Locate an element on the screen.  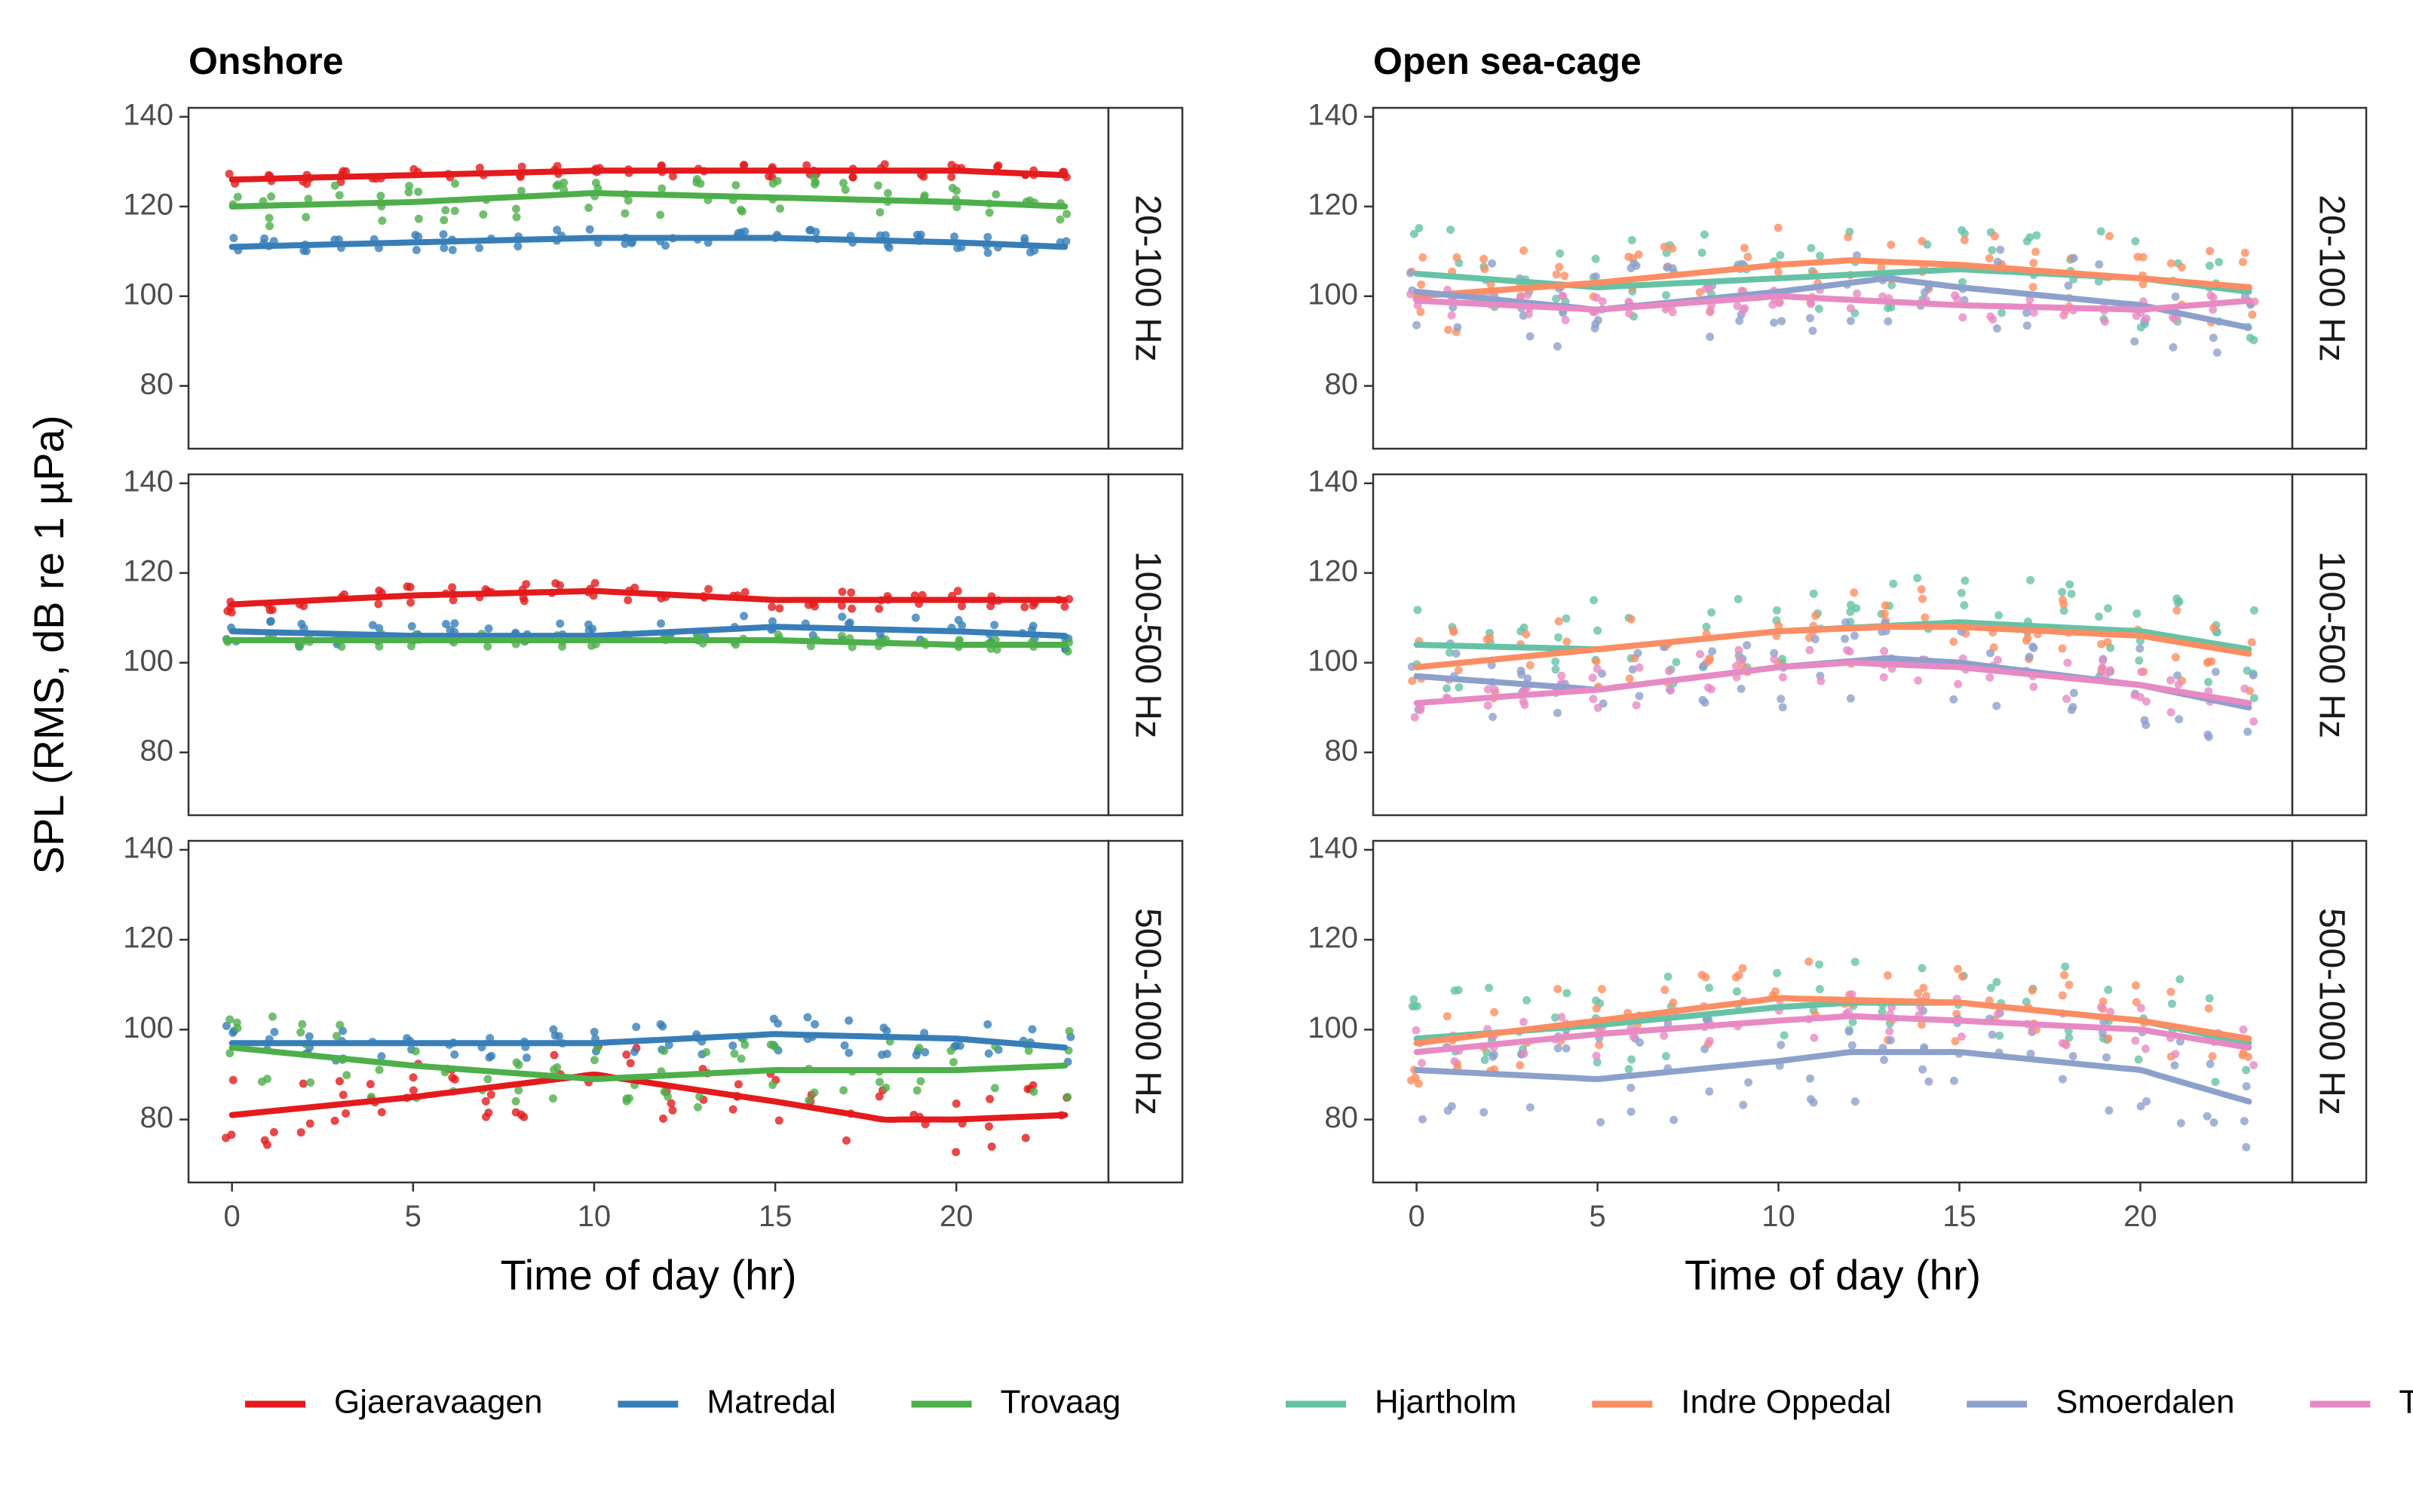
x-tick-label: 20 is located at coordinates (956, 1216).